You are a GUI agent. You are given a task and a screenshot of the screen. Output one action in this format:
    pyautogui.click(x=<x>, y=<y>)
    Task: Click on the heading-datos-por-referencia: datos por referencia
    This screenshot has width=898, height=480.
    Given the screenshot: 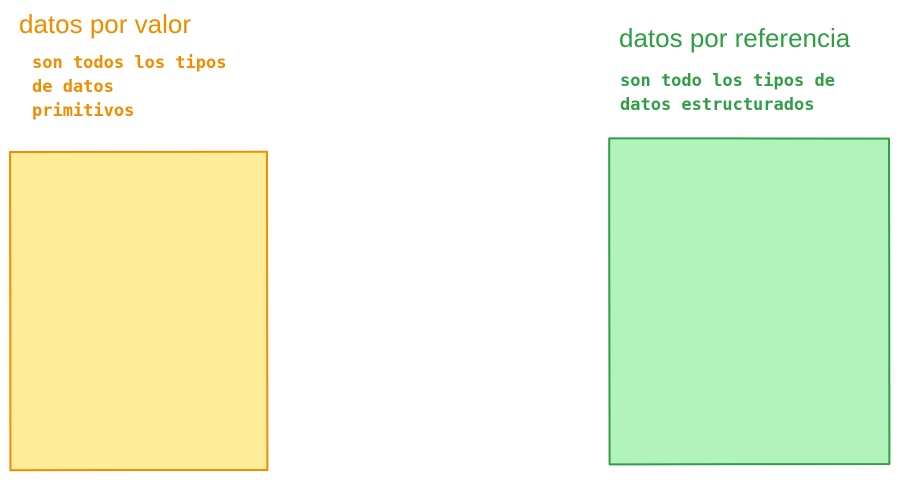 What is the action you would take?
    pyautogui.click(x=735, y=38)
    